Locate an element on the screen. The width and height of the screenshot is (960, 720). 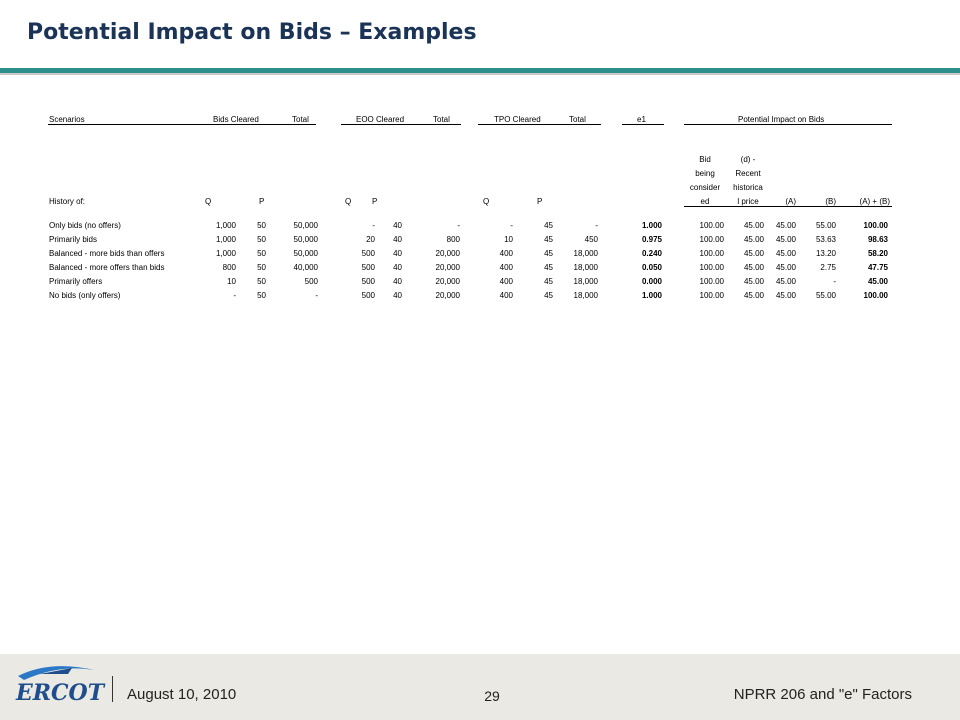
header-p-eoo: P is located at coordinates (375, 201).